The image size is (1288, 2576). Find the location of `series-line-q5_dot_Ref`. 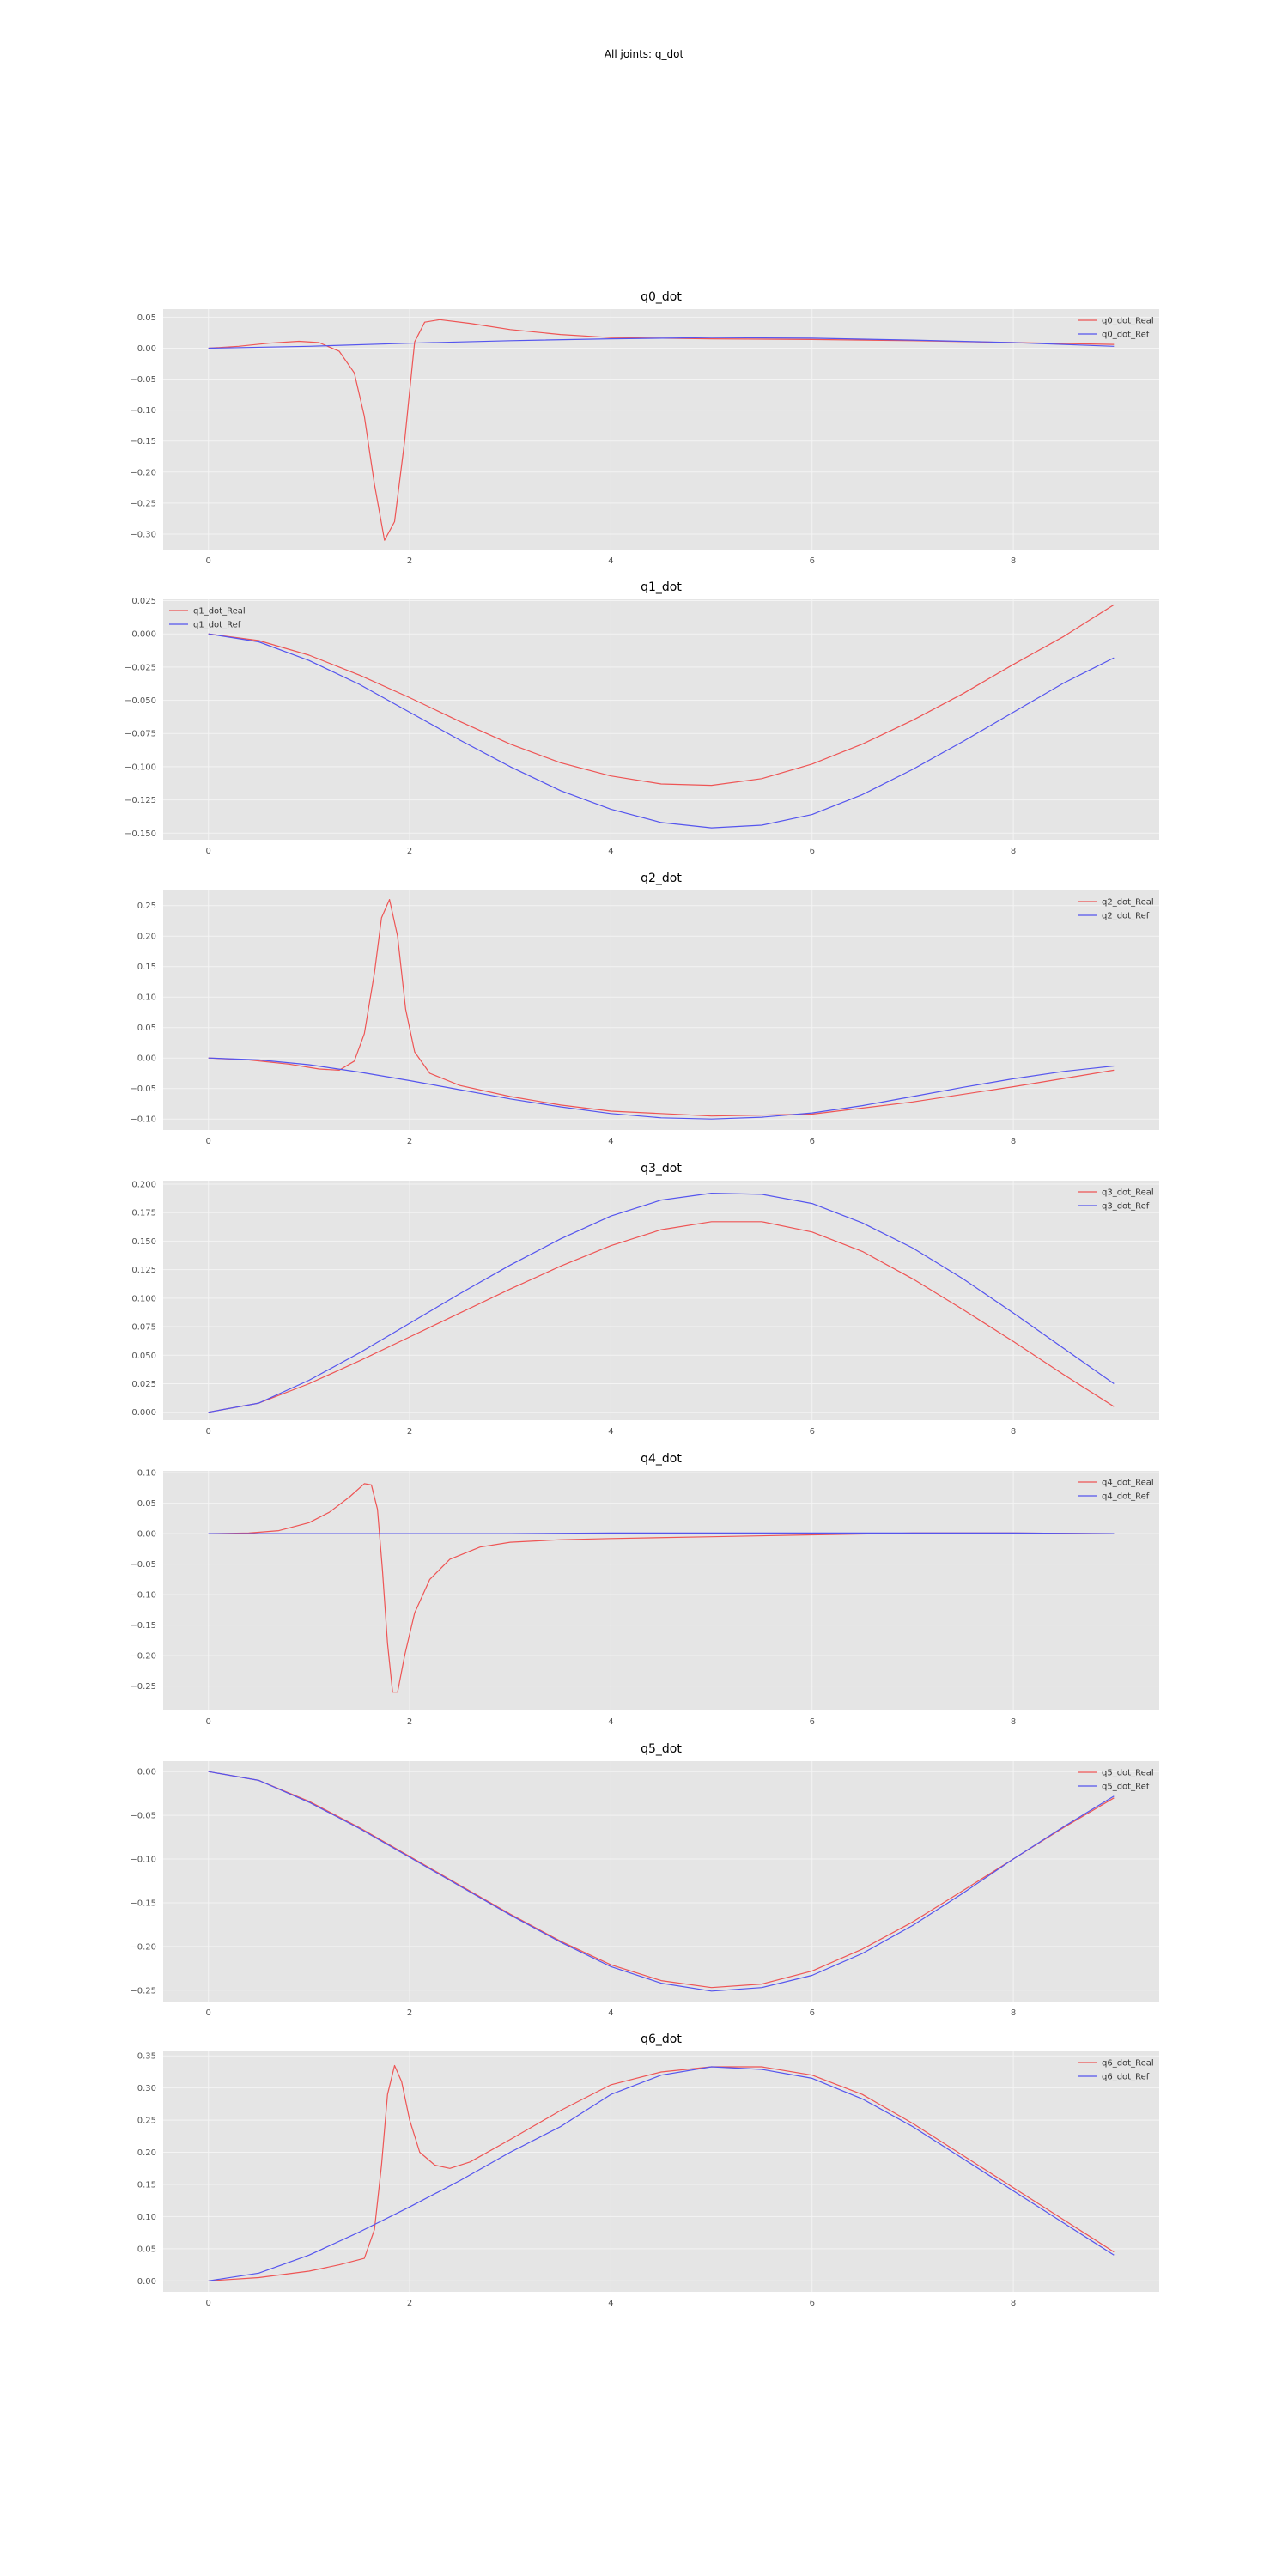

series-line-q5_dot_Ref is located at coordinates (662, 1881).